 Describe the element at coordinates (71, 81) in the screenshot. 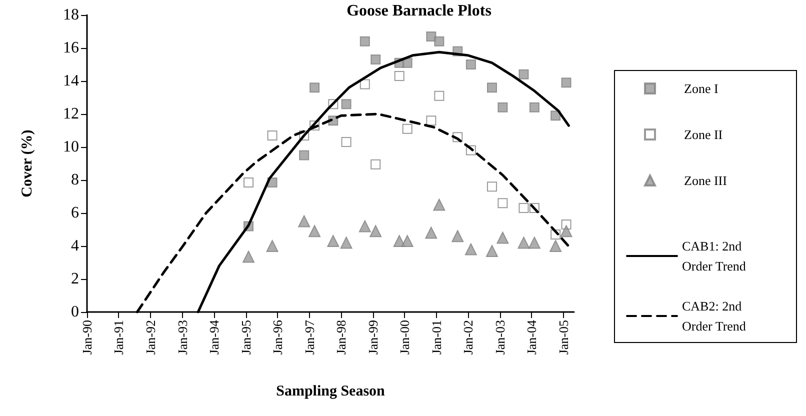

I see `y-tick-label: 14` at that location.